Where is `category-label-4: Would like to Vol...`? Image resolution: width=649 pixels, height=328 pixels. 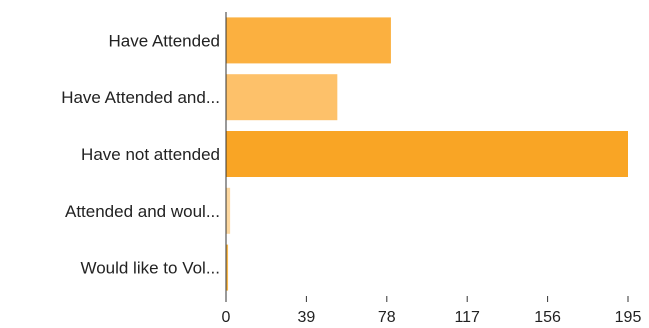
category-label-4: Would like to Vol... is located at coordinates (150, 268).